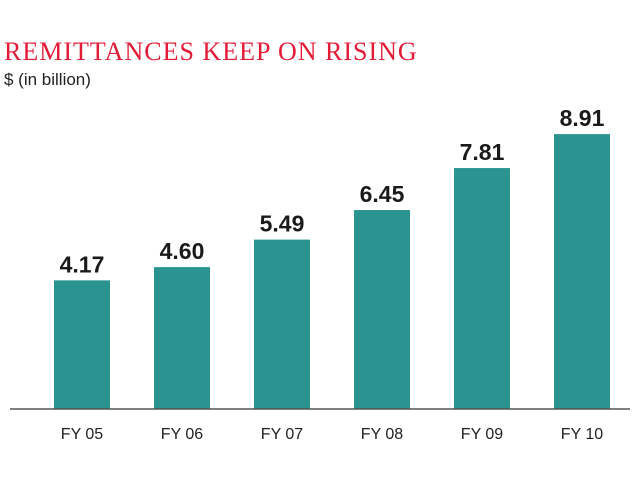 The height and width of the screenshot is (480, 640). Describe the element at coordinates (47, 79) in the screenshot. I see `chart-subtitle: $ (in billion)` at that location.